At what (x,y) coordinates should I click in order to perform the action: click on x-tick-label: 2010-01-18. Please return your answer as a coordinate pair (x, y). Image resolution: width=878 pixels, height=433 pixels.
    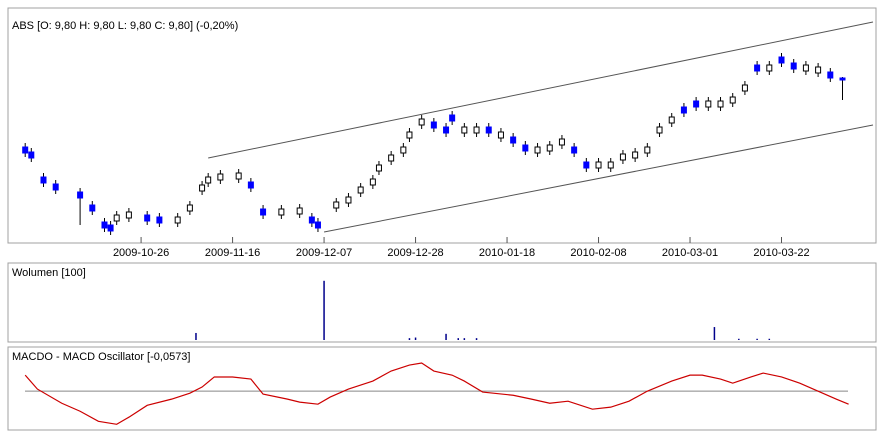
    Looking at the image, I should click on (507, 253).